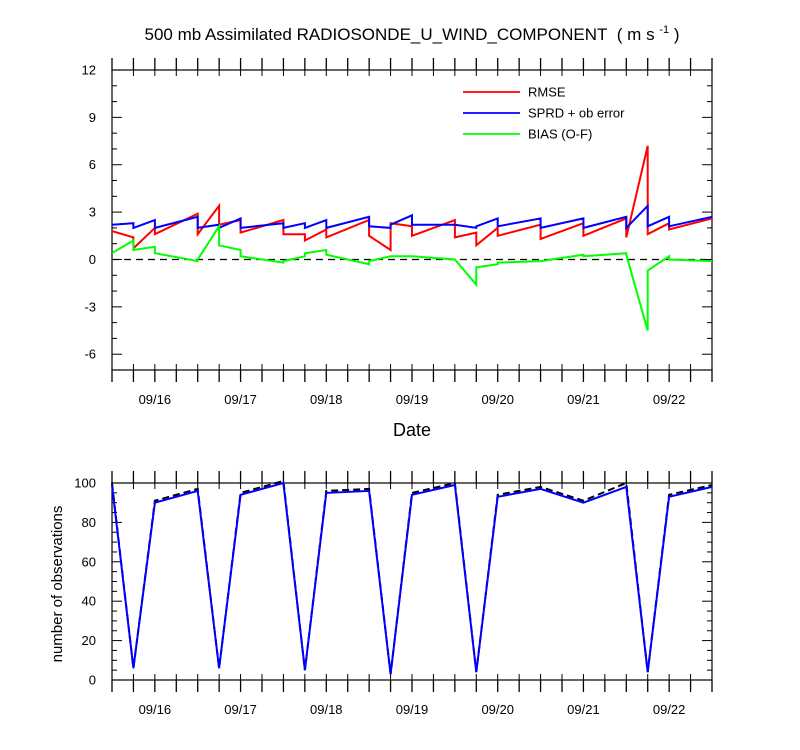 Image resolution: width=800 pixels, height=750 pixels. What do you see at coordinates (412, 276) in the screenshot?
I see `series-line-bias-o-f` at bounding box center [412, 276].